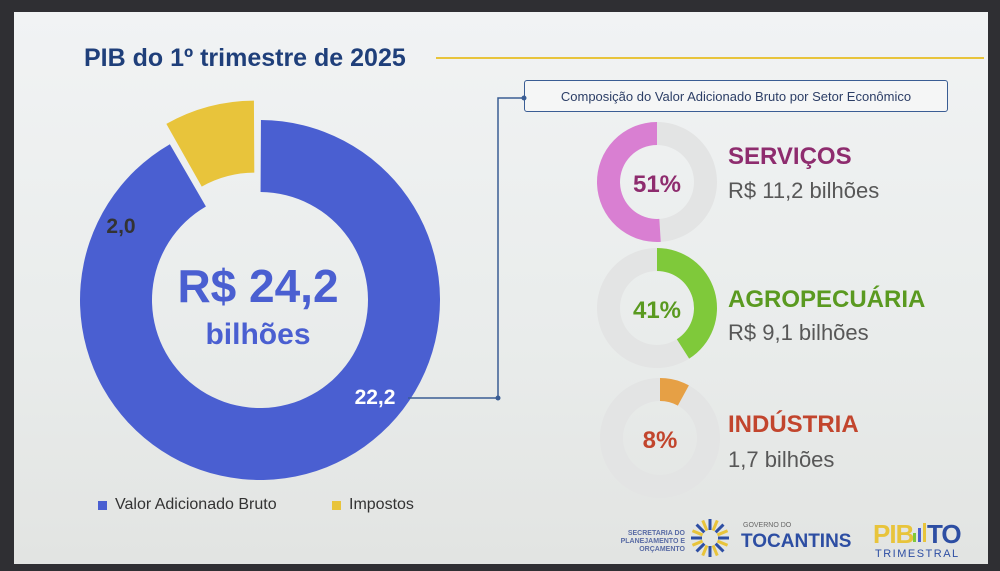  What do you see at coordinates (767, 525) in the screenshot?
I see `gov-small-label: GOVERNO DO` at bounding box center [767, 525].